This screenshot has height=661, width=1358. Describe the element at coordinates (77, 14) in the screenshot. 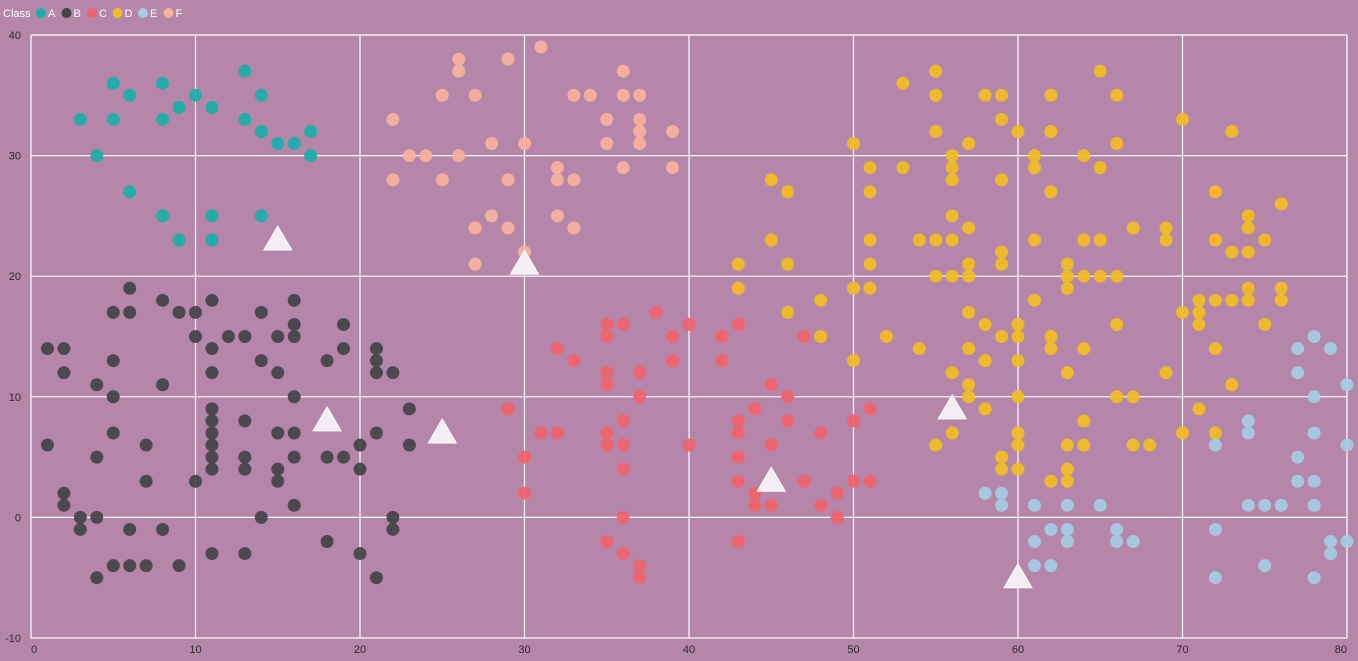

I see `legend-label-b: B` at that location.